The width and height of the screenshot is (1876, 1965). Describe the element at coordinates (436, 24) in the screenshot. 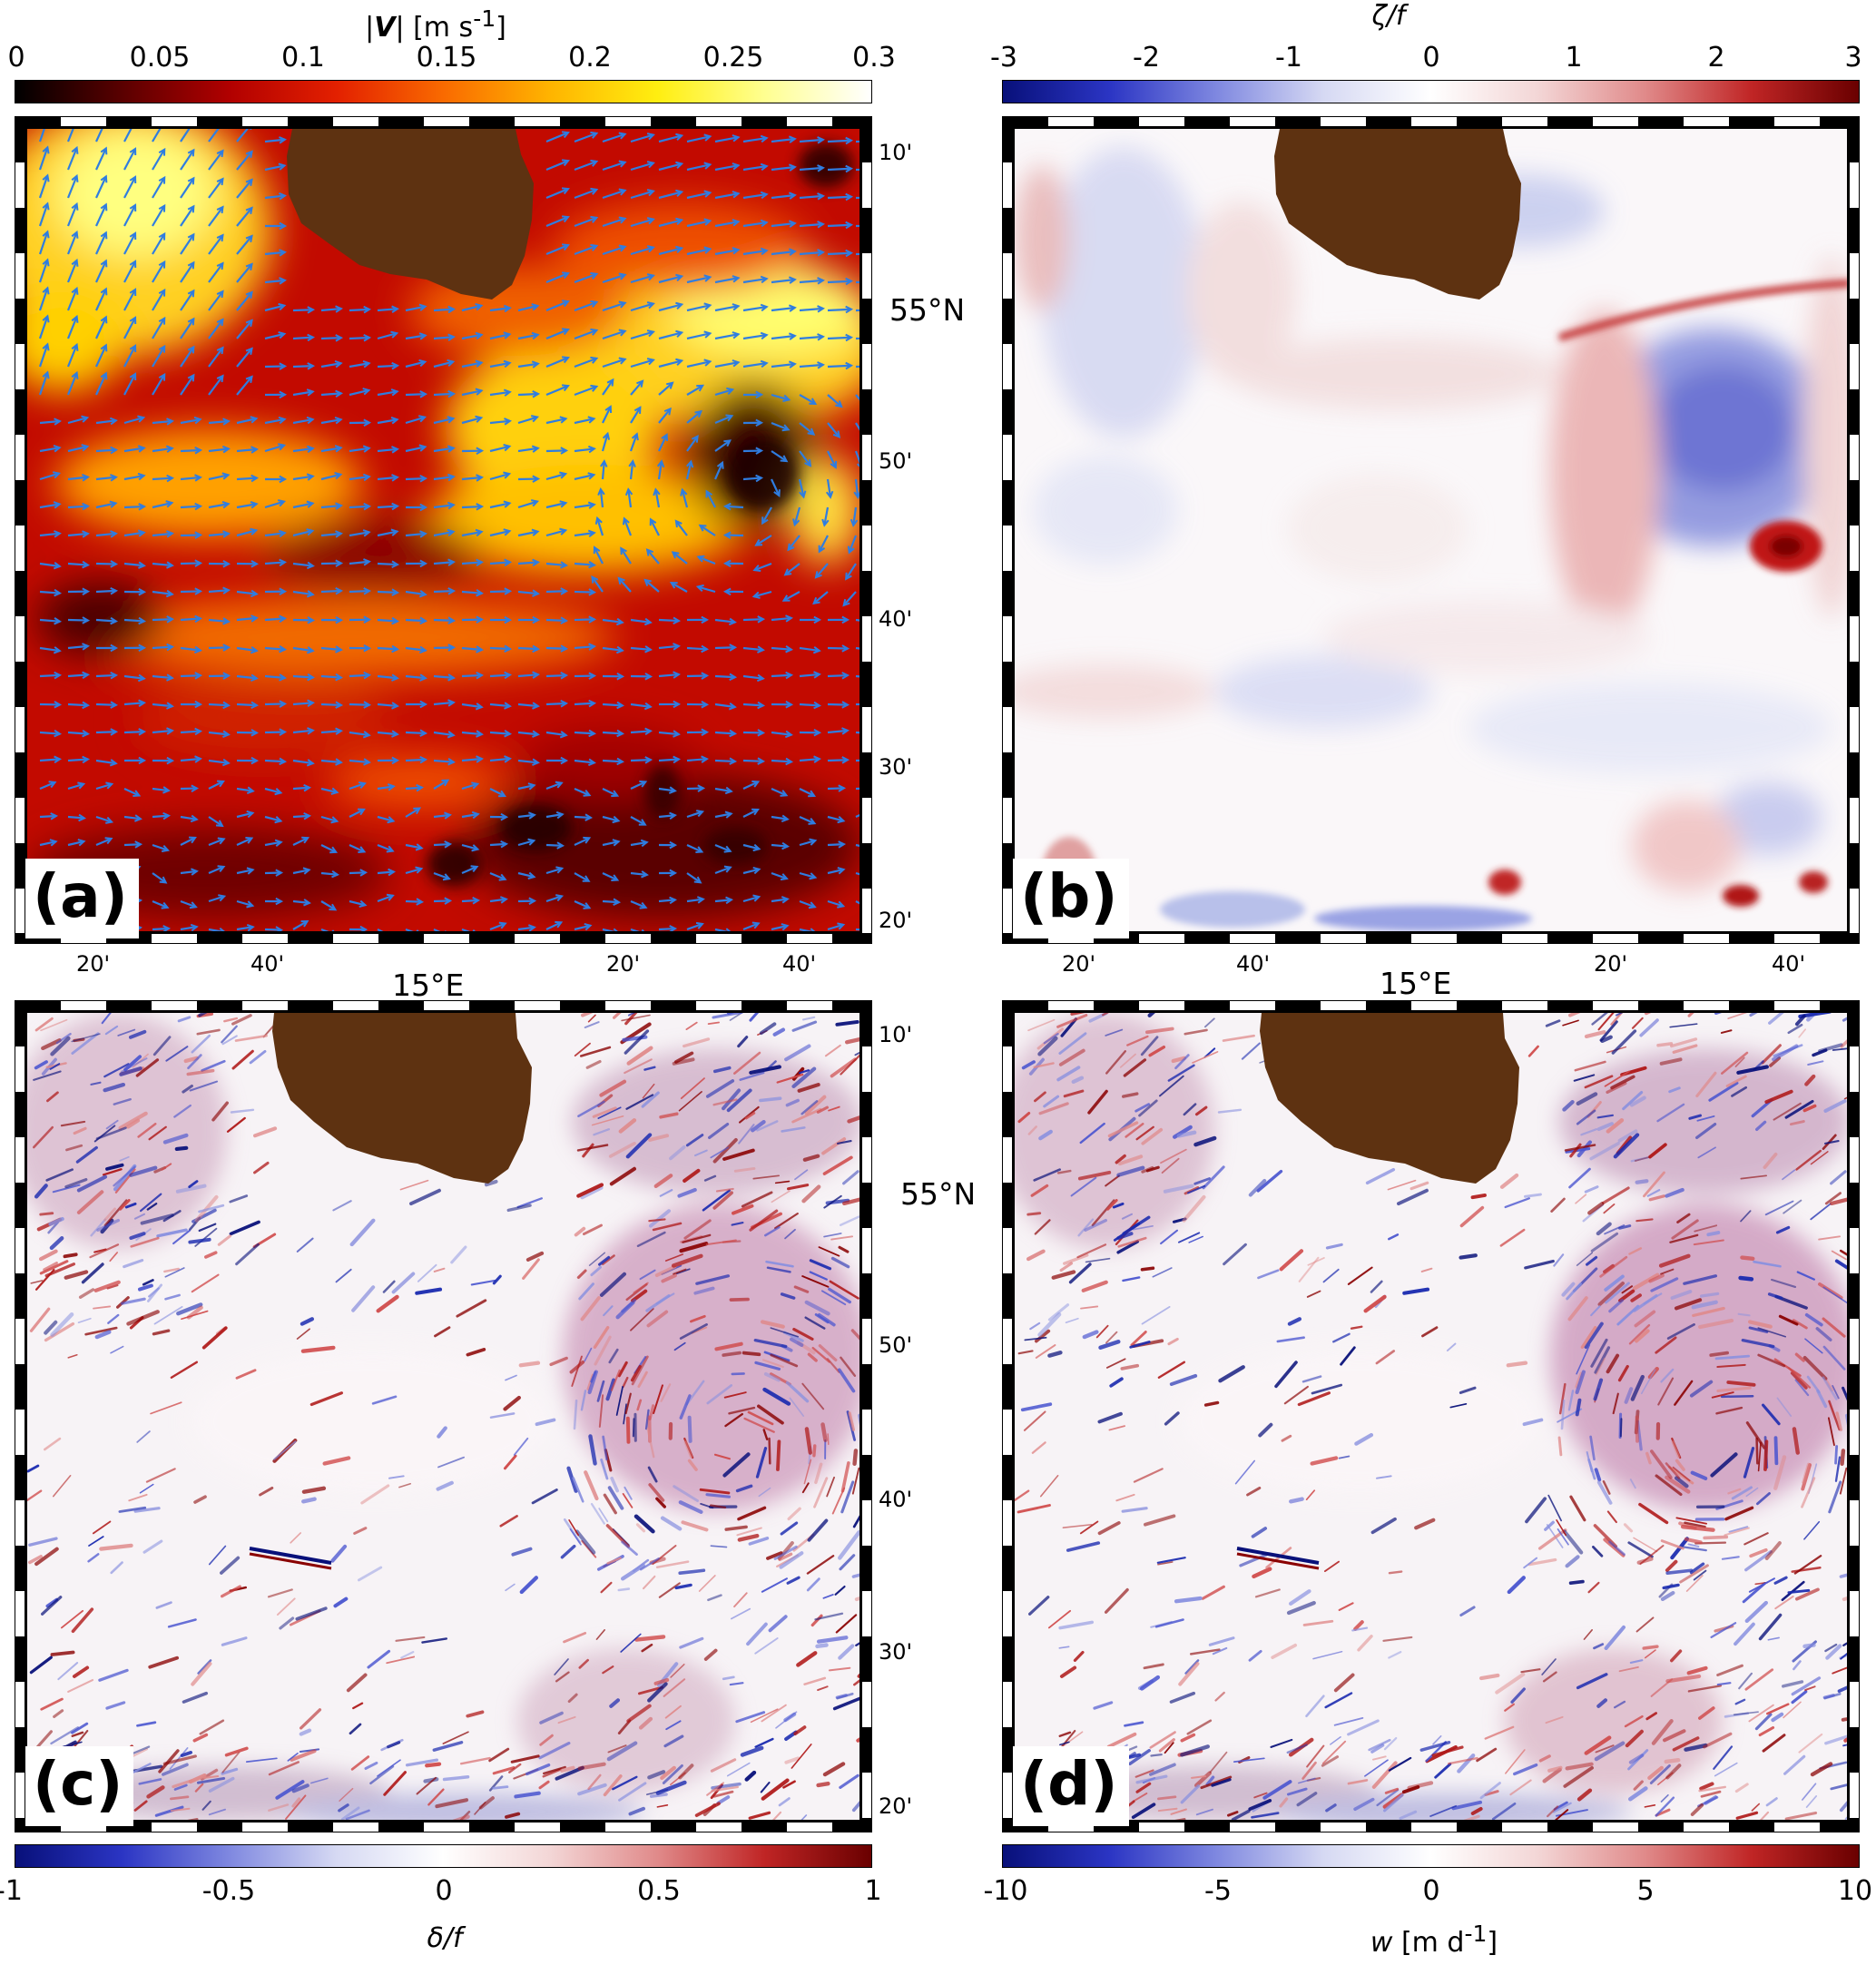

I see `colorbar-a-title: |V| [m s-1]` at that location.